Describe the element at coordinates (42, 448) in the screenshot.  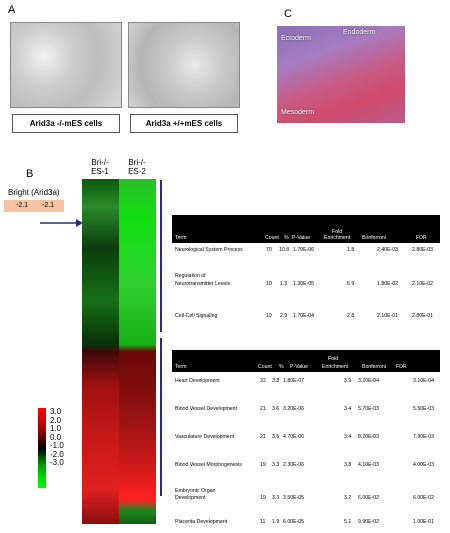
I see `color-scale-bar` at that location.